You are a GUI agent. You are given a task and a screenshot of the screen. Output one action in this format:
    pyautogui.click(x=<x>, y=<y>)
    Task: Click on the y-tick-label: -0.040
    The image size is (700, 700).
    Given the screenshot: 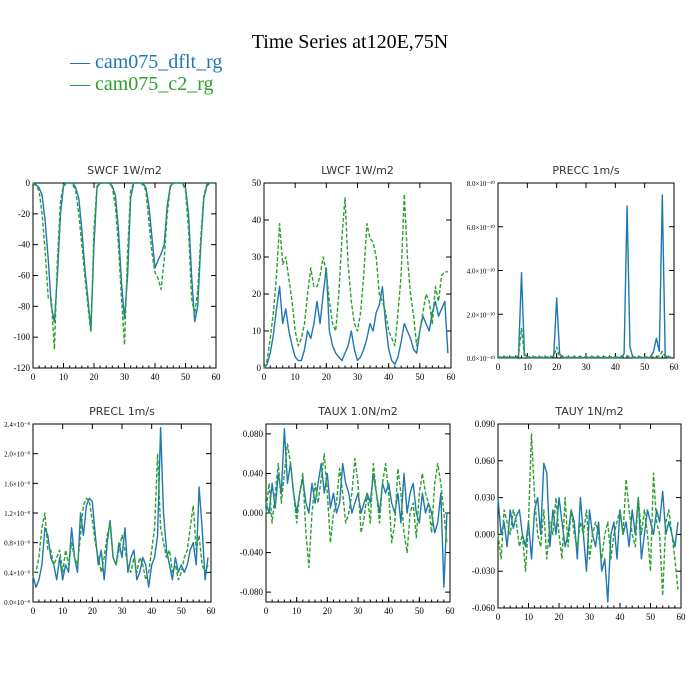 What is the action you would take?
    pyautogui.click(x=252, y=553)
    